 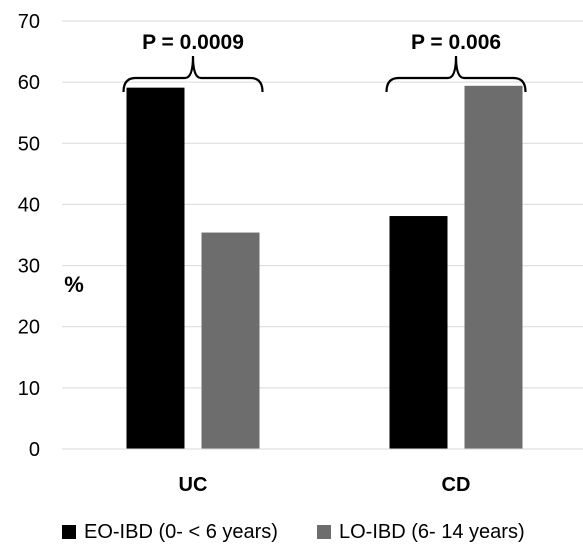 What do you see at coordinates (432, 532) in the screenshot?
I see `legend-label: LO-IBD (6- 14 years)` at bounding box center [432, 532].